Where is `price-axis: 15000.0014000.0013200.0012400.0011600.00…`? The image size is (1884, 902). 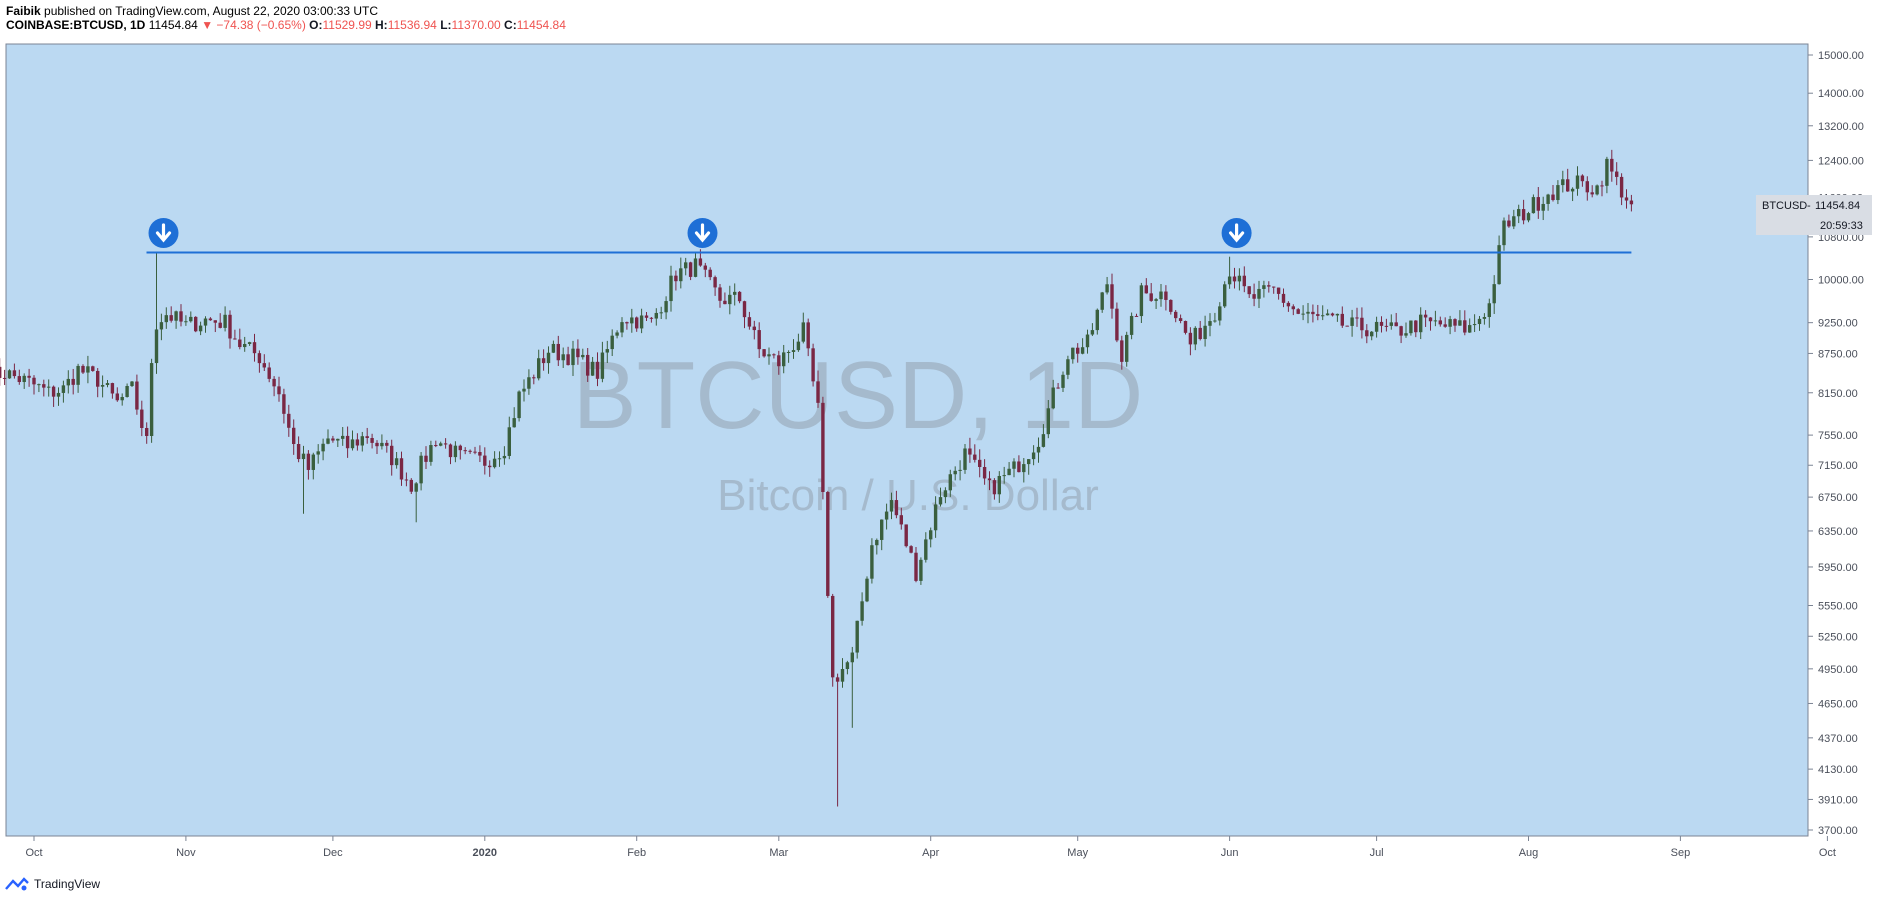 price-axis: 15000.0014000.0013200.0012400.0011600.00… is located at coordinates (1836, 443).